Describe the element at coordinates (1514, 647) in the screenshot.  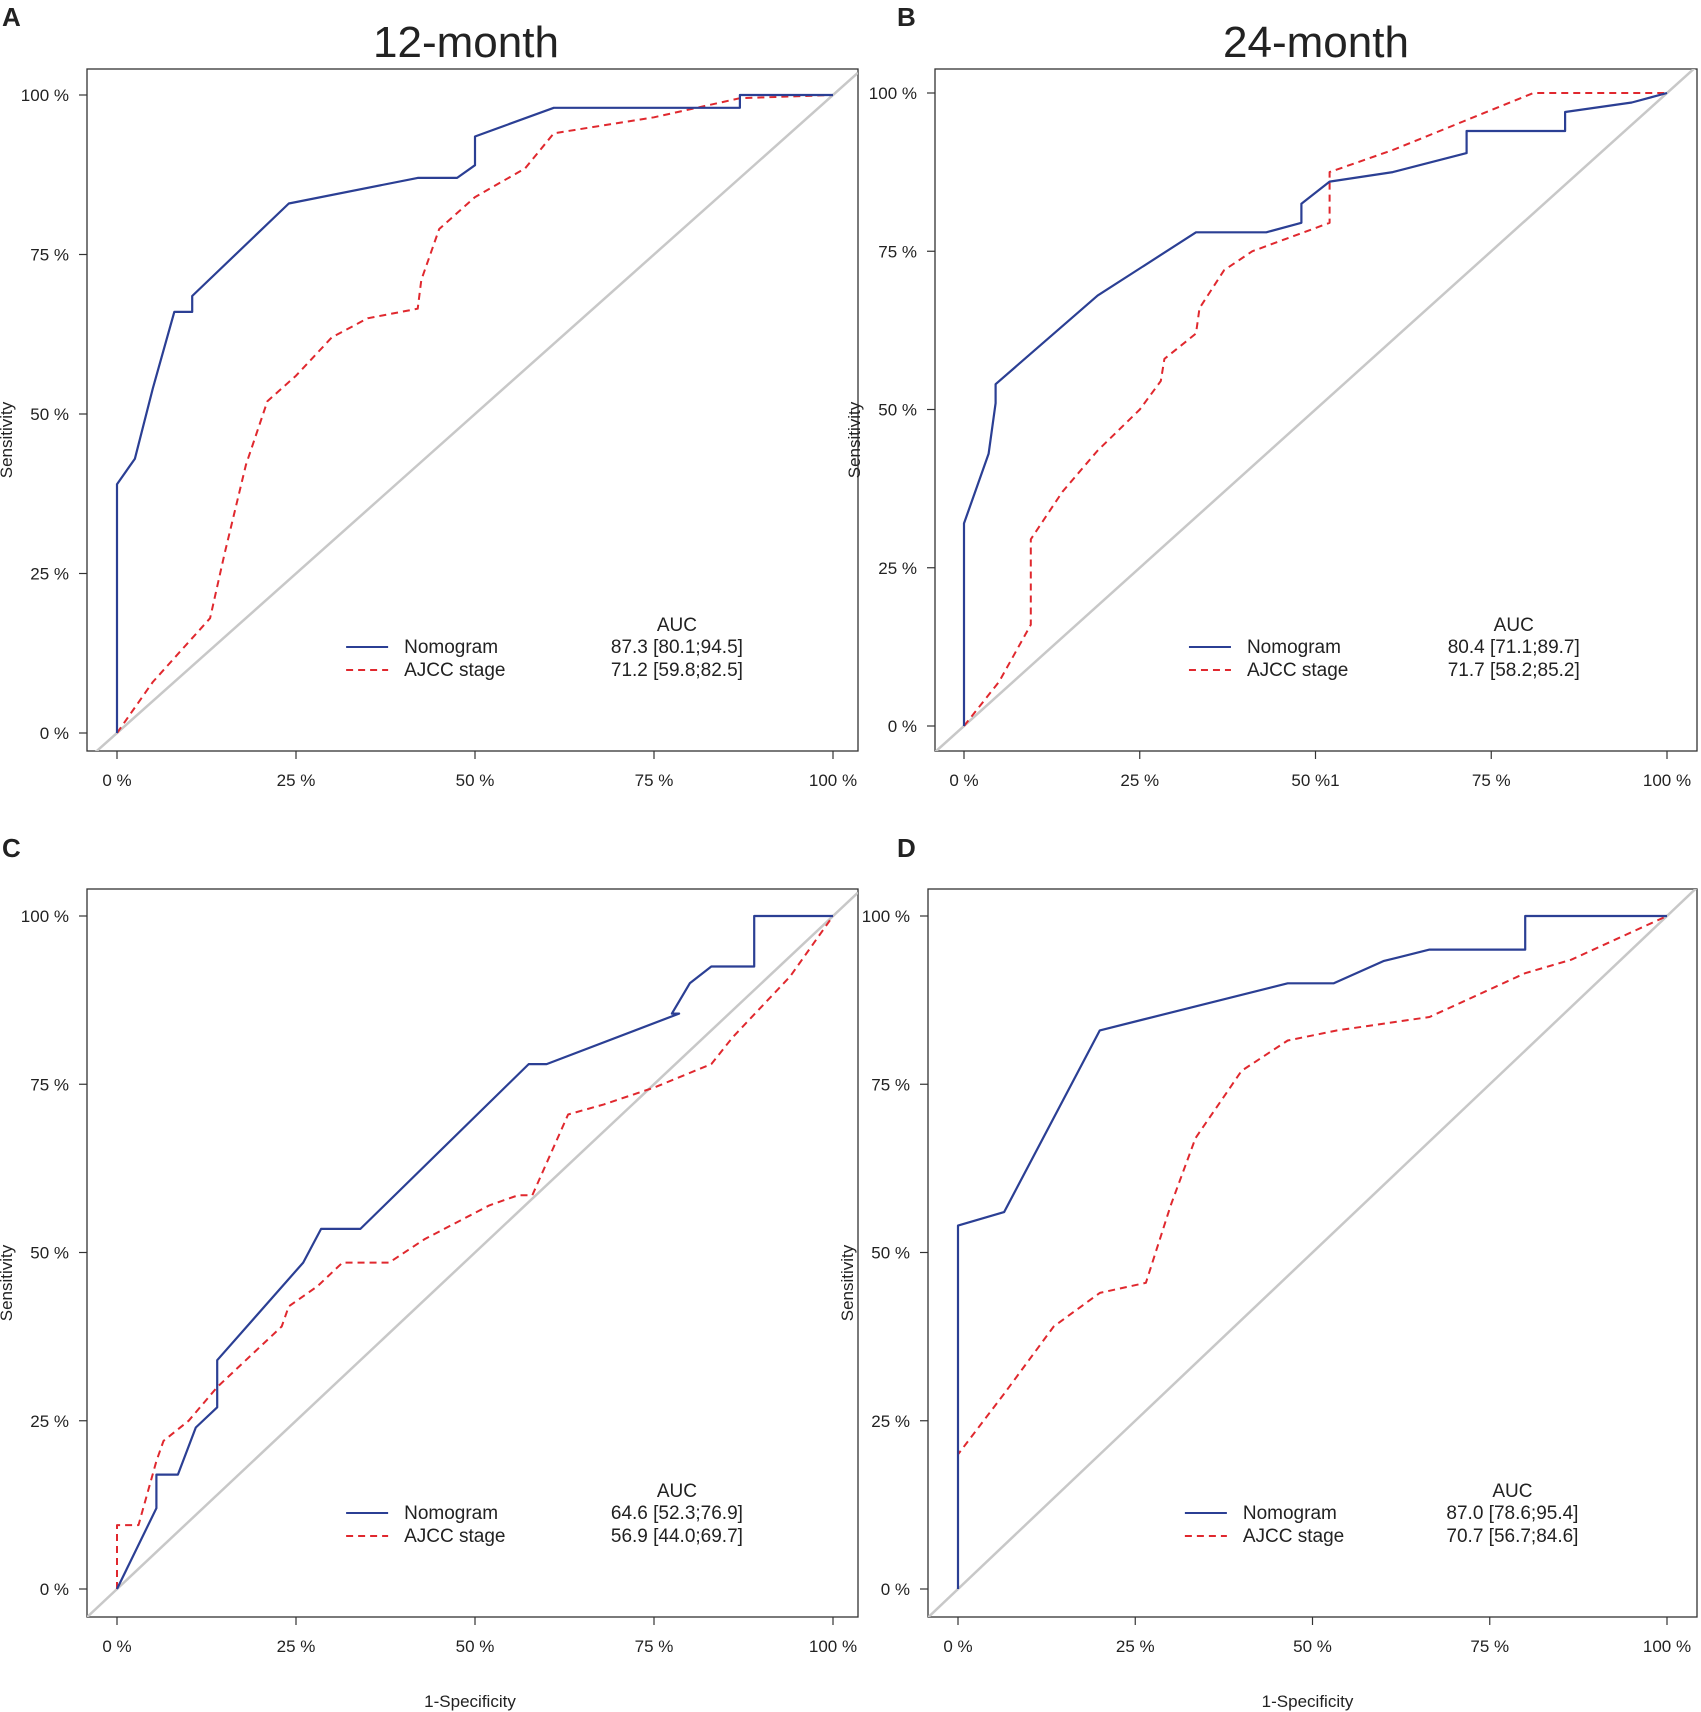
I see `legend-auc-value: 80.4 [71.1;89.7]` at that location.